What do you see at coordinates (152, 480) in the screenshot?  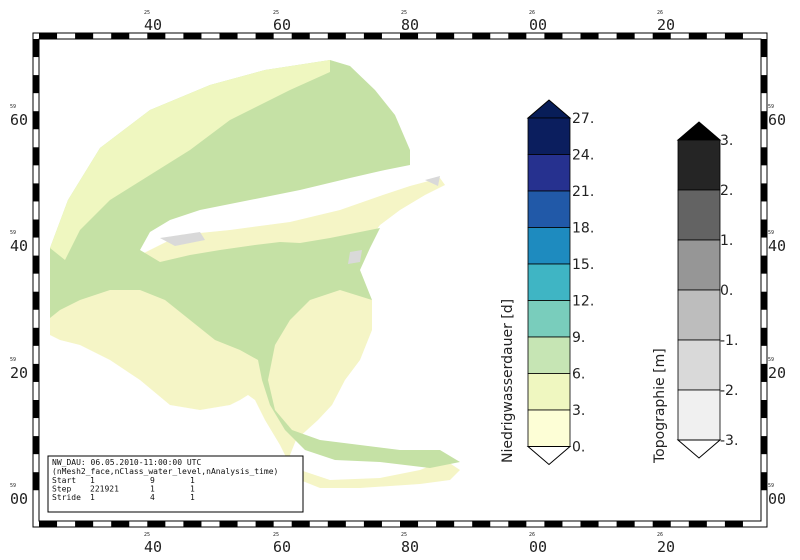 I see `info-row-value: 9` at bounding box center [152, 480].